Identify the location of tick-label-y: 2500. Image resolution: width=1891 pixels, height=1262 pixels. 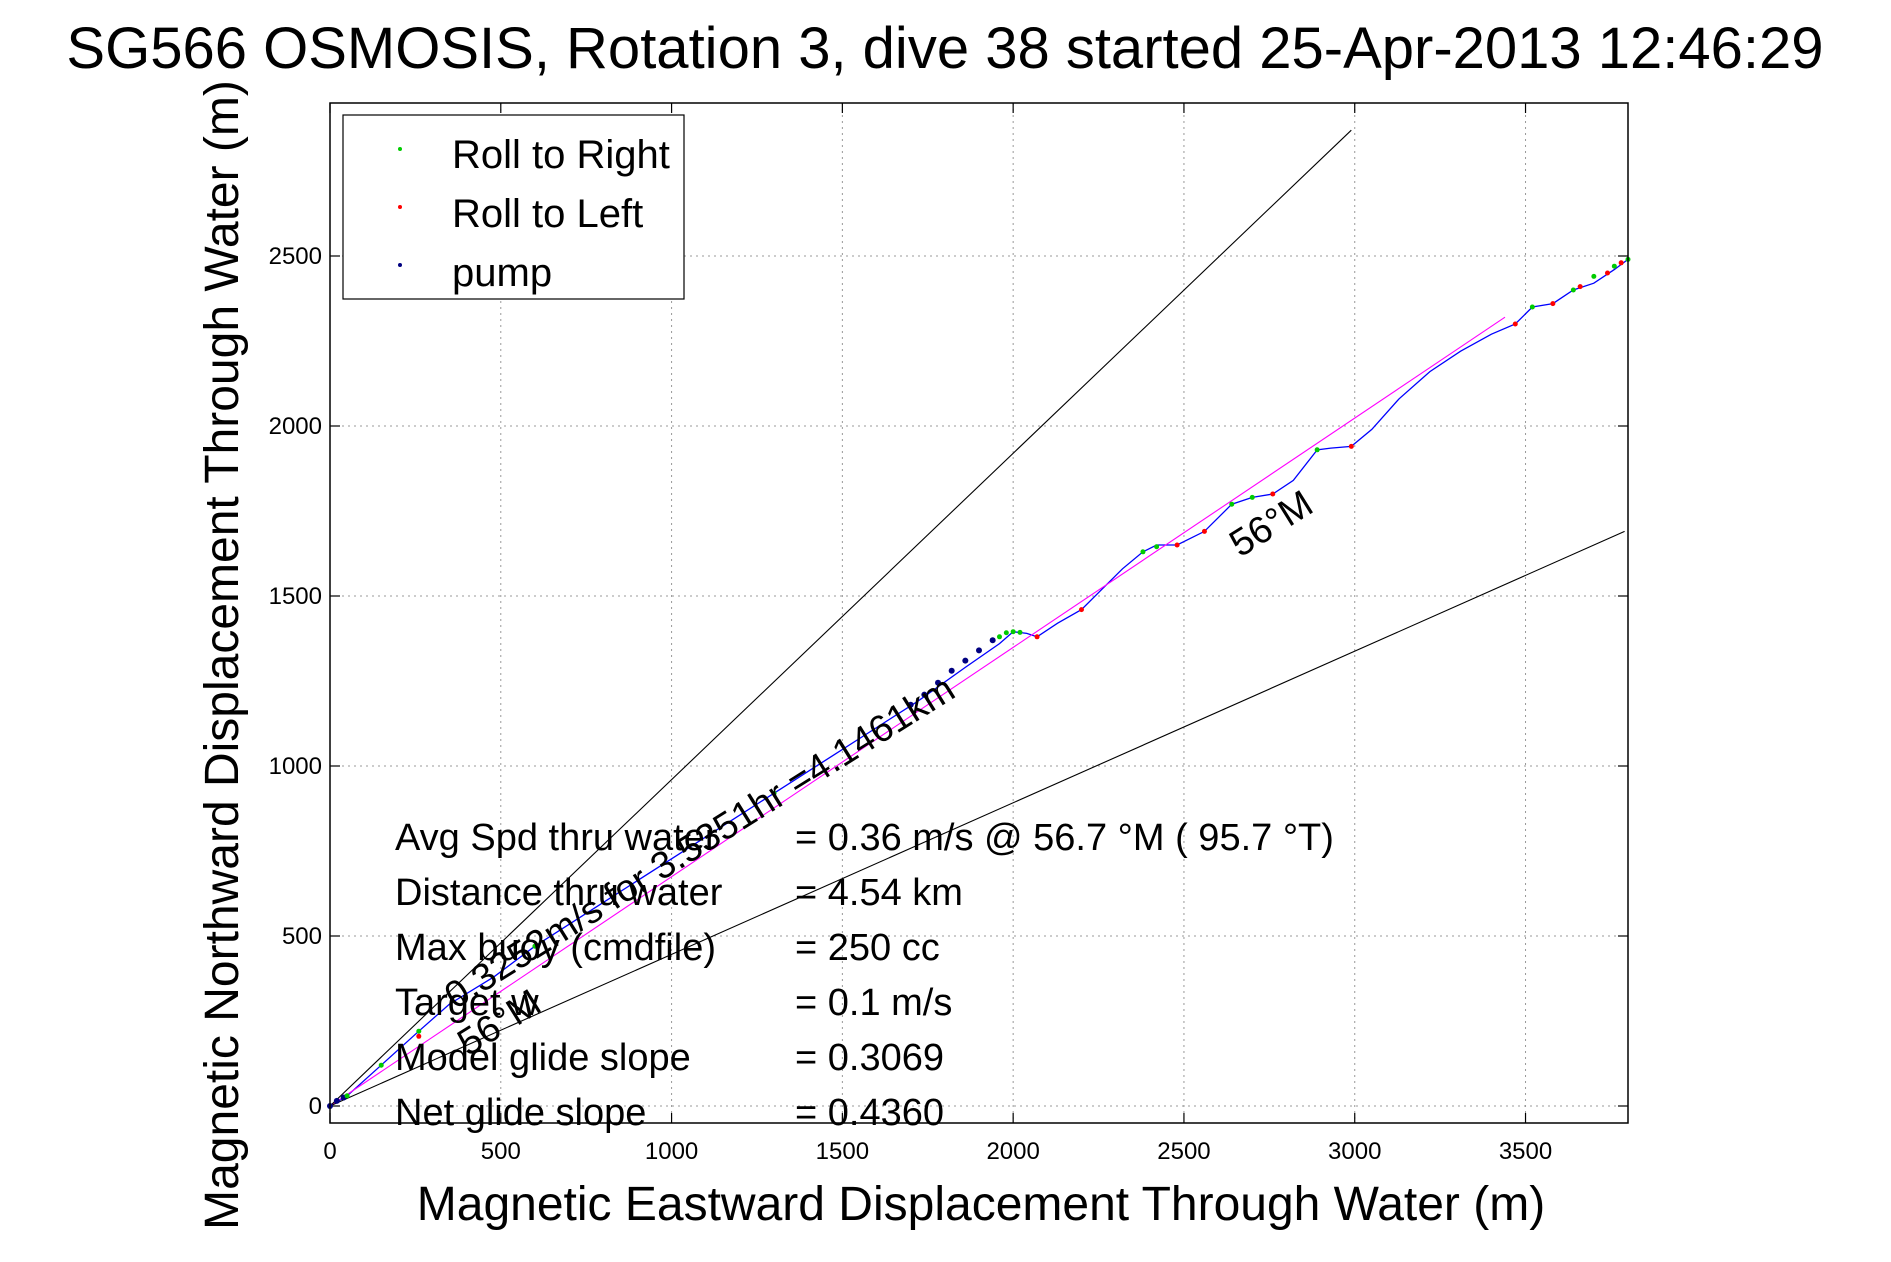
(295, 256).